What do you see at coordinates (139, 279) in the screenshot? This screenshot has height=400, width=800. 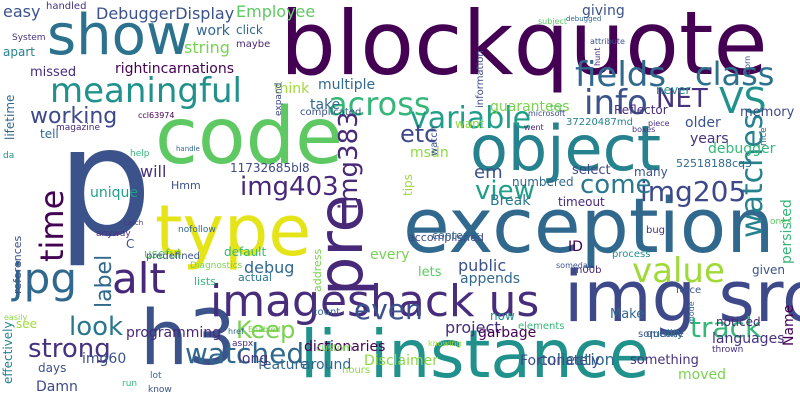 I see `word: alt` at bounding box center [139, 279].